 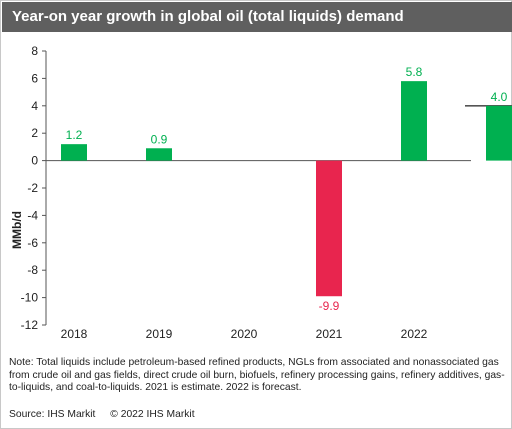 I want to click on x-tick-label: 2018, so click(x=74, y=334).